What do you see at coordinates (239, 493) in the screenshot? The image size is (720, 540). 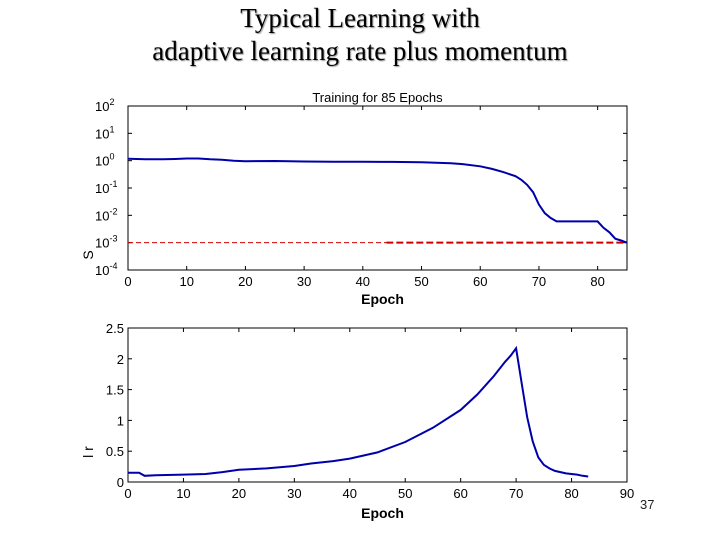 I see `chart-2-x-tick-label: 20` at bounding box center [239, 493].